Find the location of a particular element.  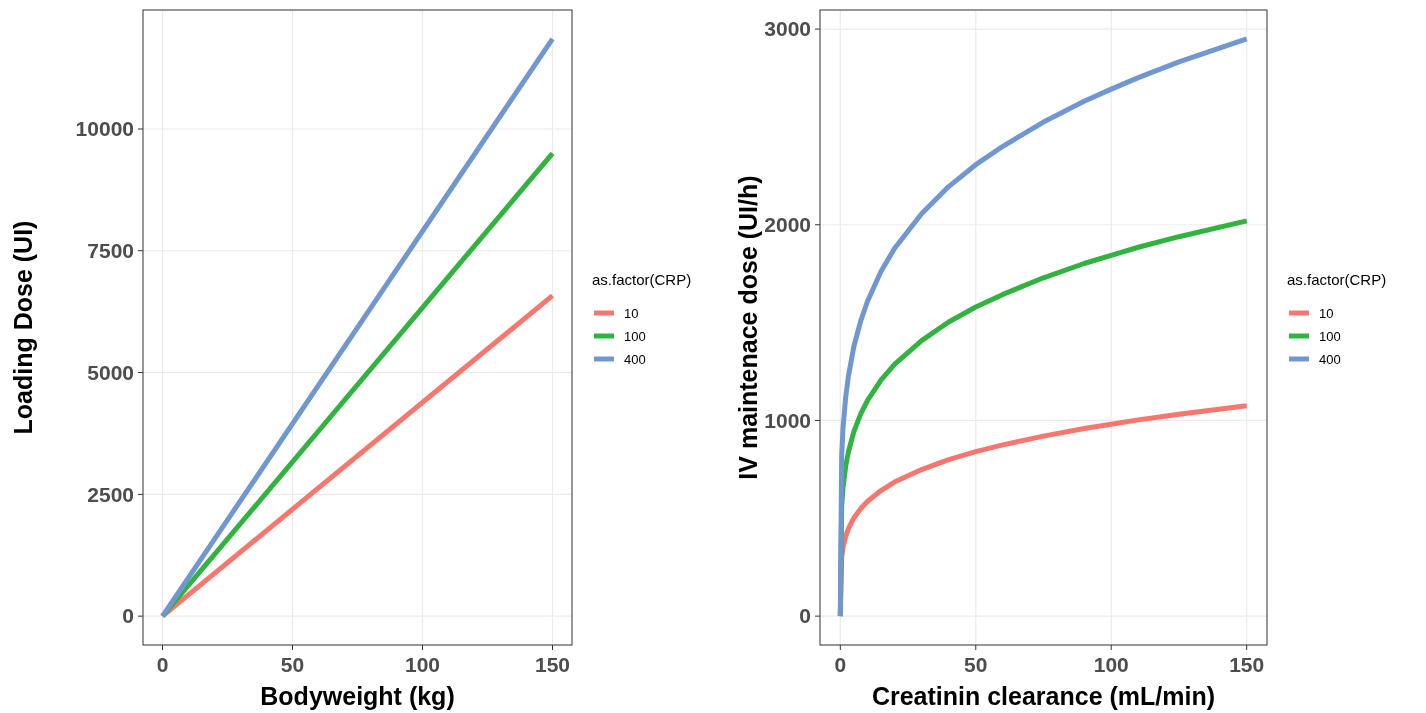

y-tick-label: 3000 is located at coordinates (787, 29).